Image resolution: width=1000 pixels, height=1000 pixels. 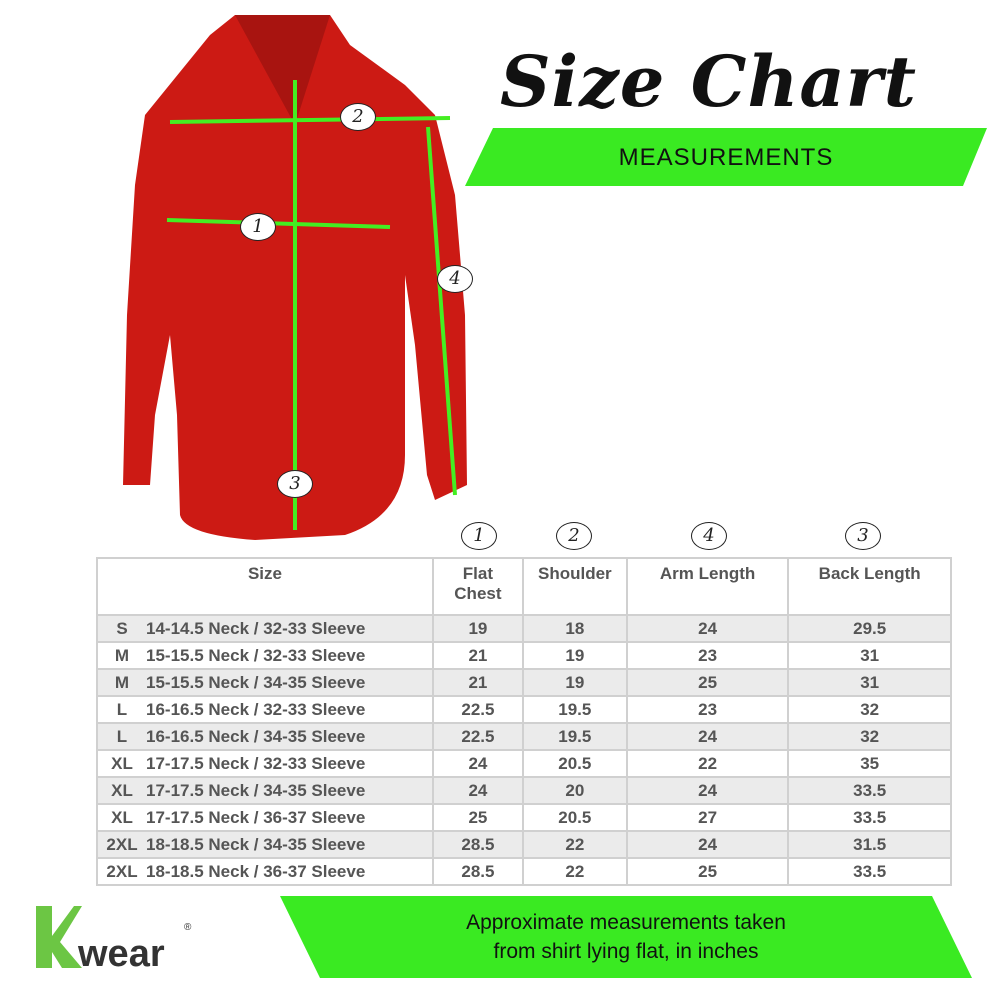 I want to click on size-cell: 2XL 18-18.5 Neck / 36-37 Sleeve, so click(x=265, y=871).